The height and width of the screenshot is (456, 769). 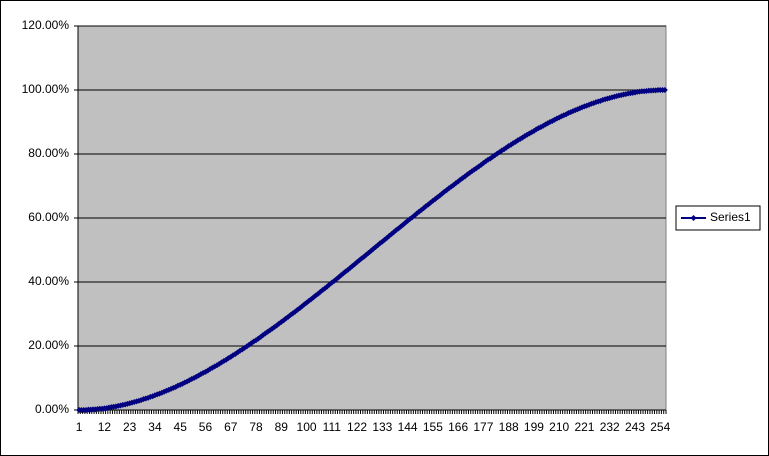 I want to click on x-tick-label: 221, so click(x=584, y=427).